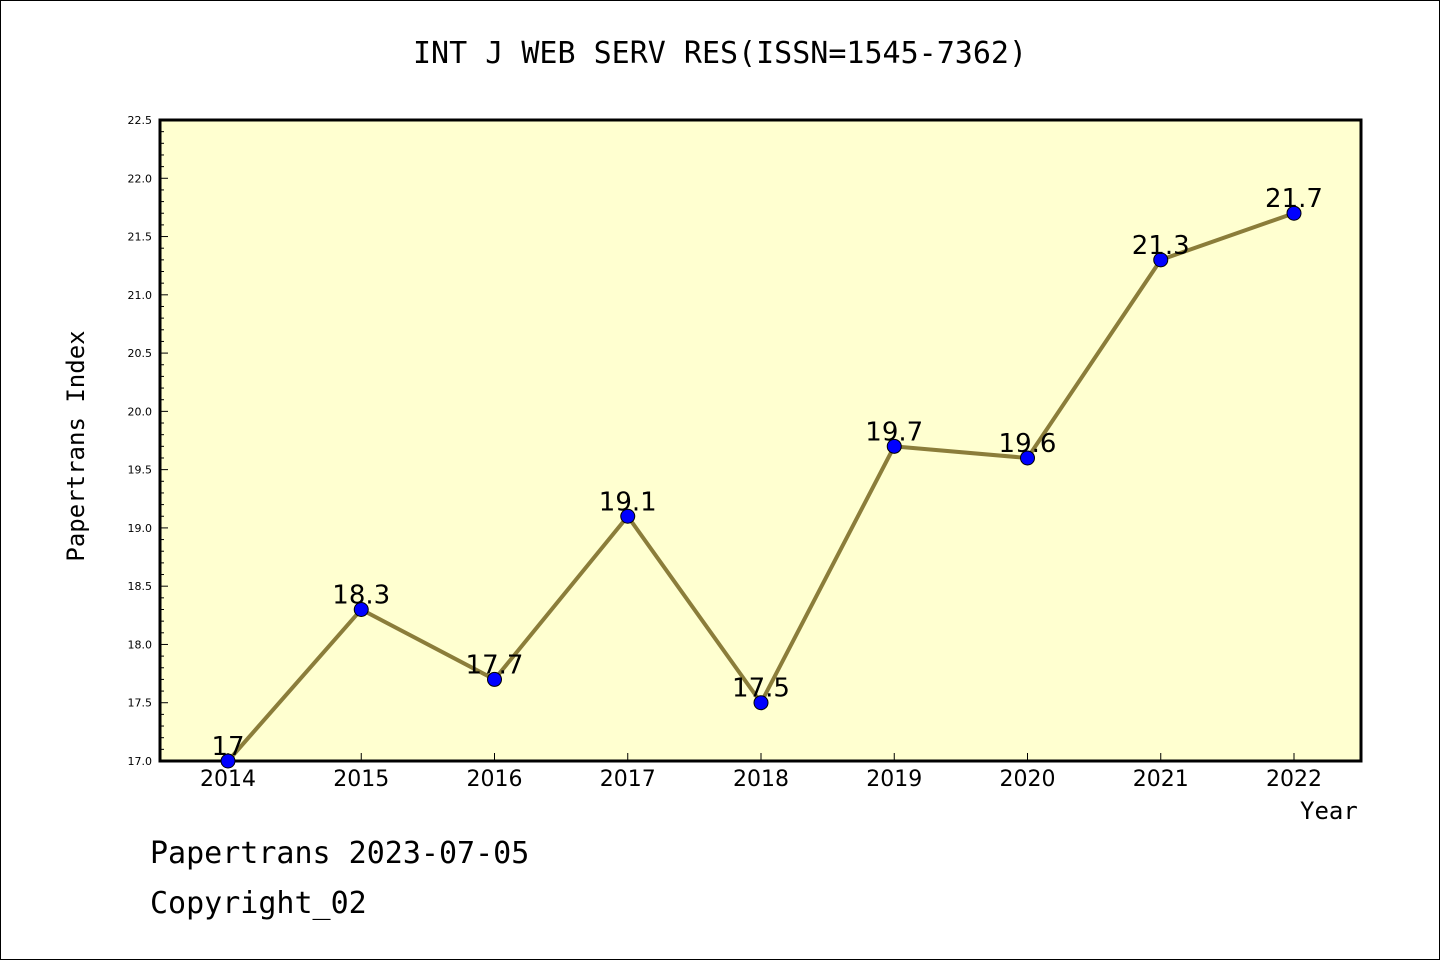 Image resolution: width=1440 pixels, height=960 pixels. What do you see at coordinates (140, 644) in the screenshot?
I see `y-tick-label: 18.0` at bounding box center [140, 644].